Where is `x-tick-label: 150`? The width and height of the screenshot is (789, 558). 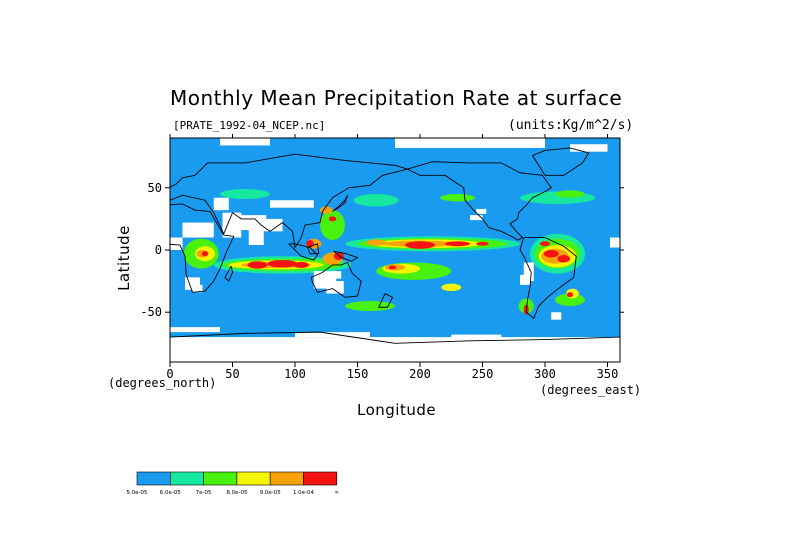 x-tick-label: 150 is located at coordinates (358, 374).